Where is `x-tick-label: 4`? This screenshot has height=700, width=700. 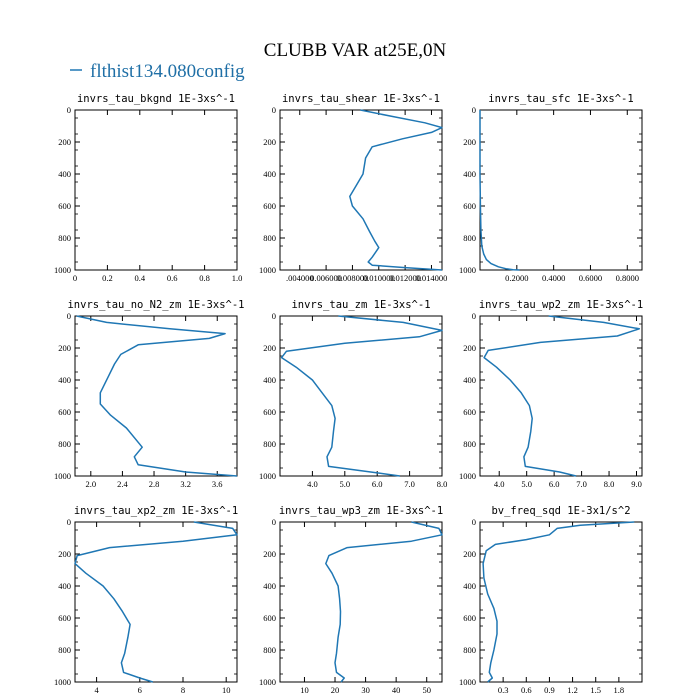 x-tick-label: 4 is located at coordinates (96, 690).